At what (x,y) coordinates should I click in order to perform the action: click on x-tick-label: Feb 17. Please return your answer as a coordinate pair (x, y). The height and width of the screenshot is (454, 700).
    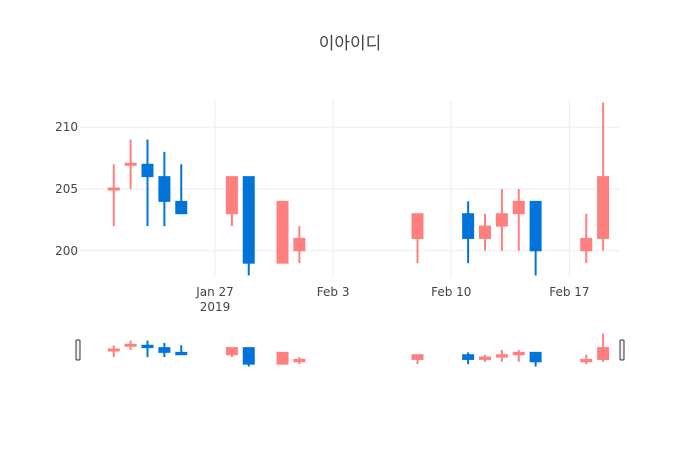
    Looking at the image, I should click on (569, 292).